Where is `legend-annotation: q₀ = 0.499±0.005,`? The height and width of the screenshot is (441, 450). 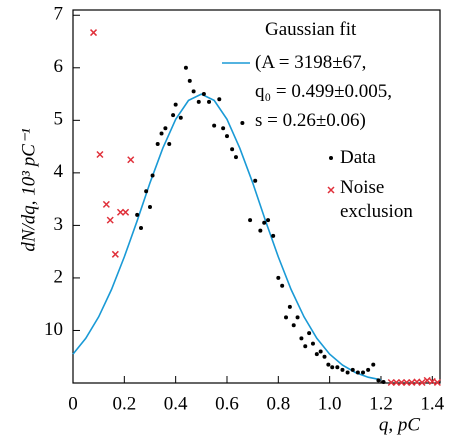 legend-annotation: q₀ = 0.499±0.005, is located at coordinates (324, 91).